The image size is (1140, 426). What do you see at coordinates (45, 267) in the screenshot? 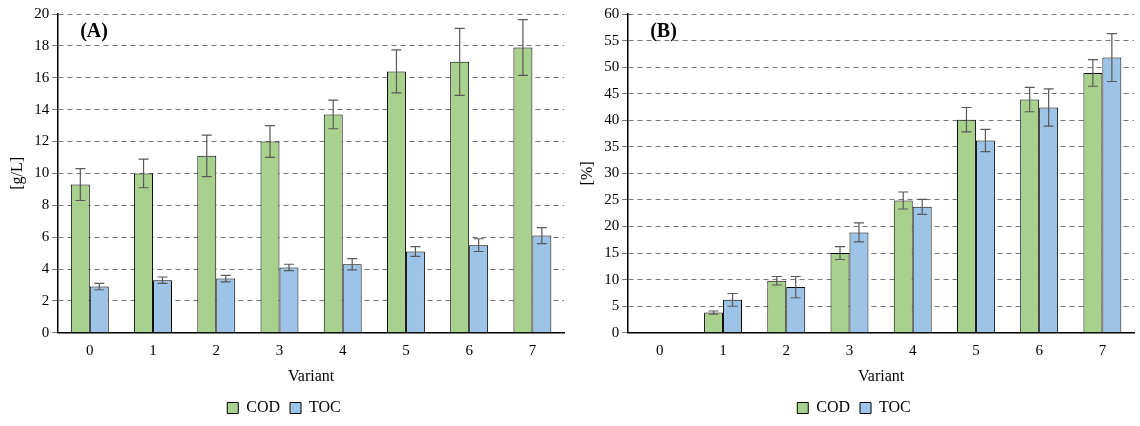
I see `y-tick-label: 4` at bounding box center [45, 267].